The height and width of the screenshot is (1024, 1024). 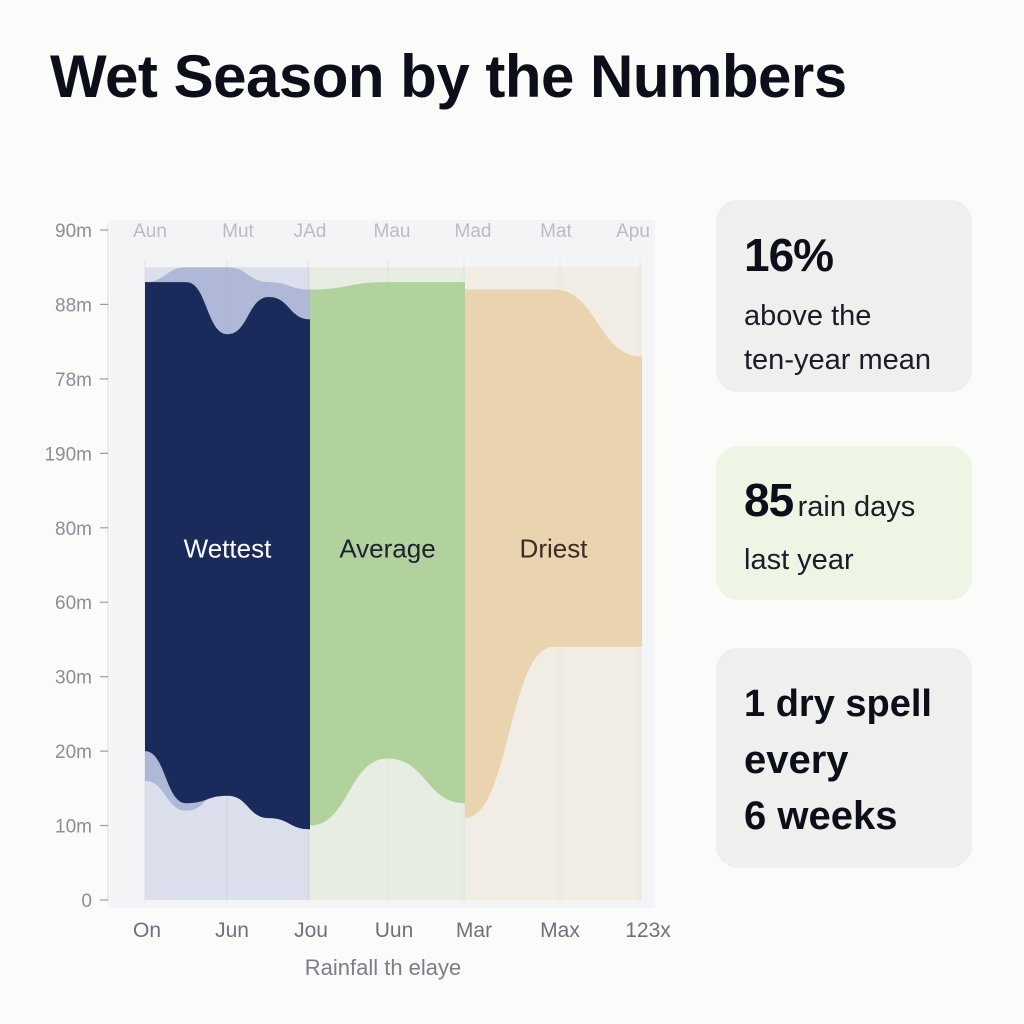 What do you see at coordinates (856, 507) in the screenshot?
I see `stat-caption-inline: rain days` at bounding box center [856, 507].